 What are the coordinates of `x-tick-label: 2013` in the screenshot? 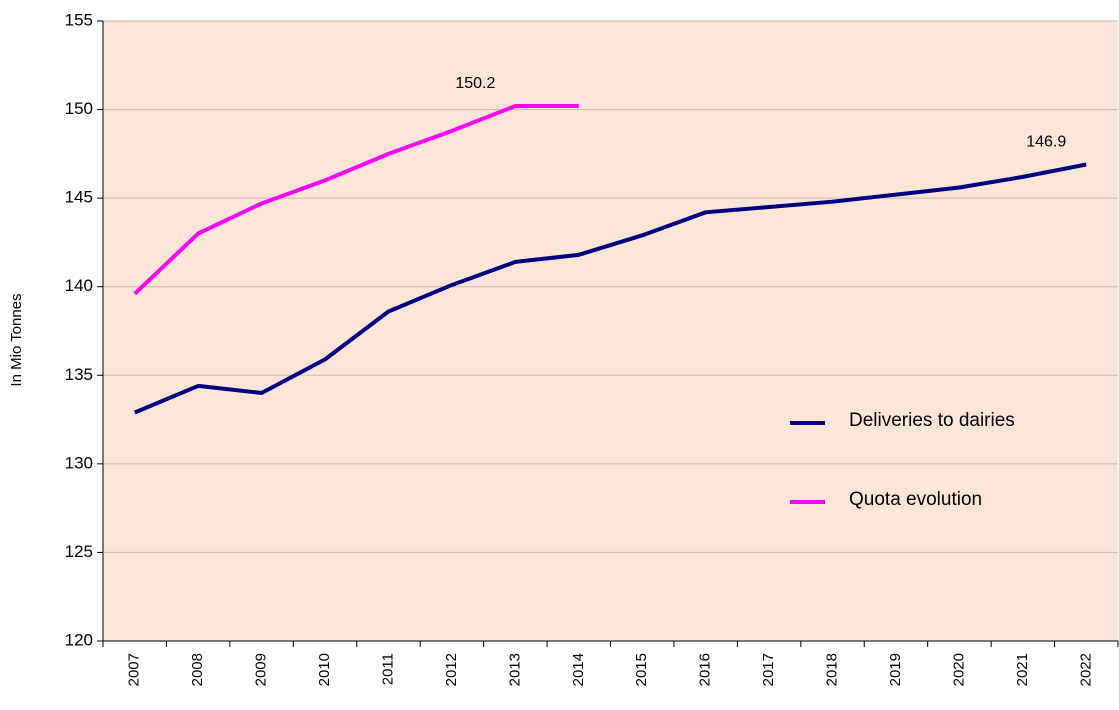 It's located at (514, 669).